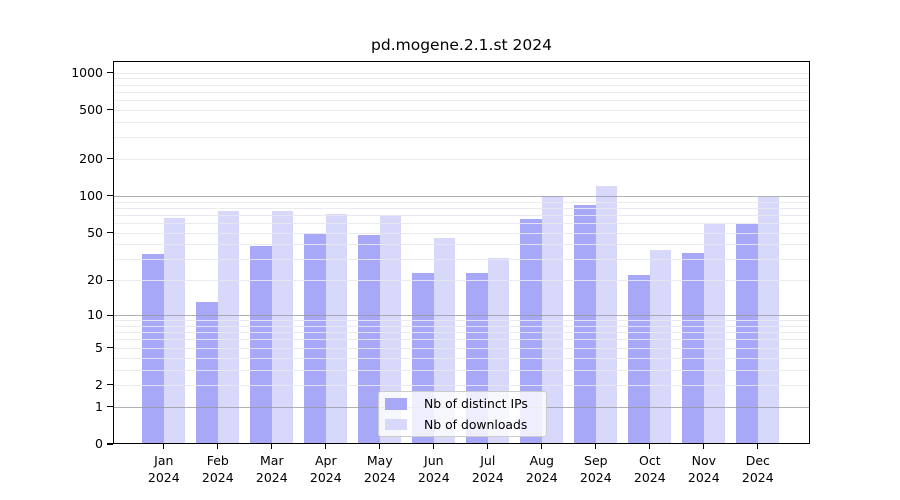 Image resolution: width=900 pixels, height=500 pixels. Describe the element at coordinates (541, 469) in the screenshot. I see `x-tick-label: Aug 2024` at that location.